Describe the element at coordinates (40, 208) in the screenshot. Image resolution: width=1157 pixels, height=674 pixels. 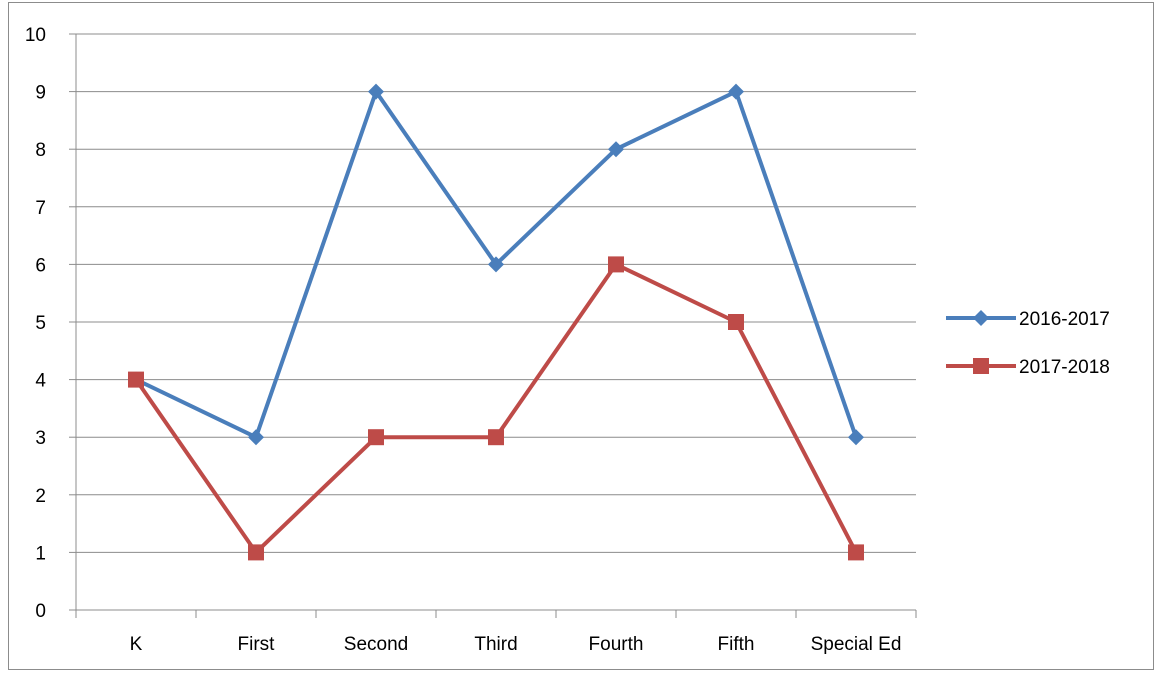
I see `y-tick-label: 7` at that location.